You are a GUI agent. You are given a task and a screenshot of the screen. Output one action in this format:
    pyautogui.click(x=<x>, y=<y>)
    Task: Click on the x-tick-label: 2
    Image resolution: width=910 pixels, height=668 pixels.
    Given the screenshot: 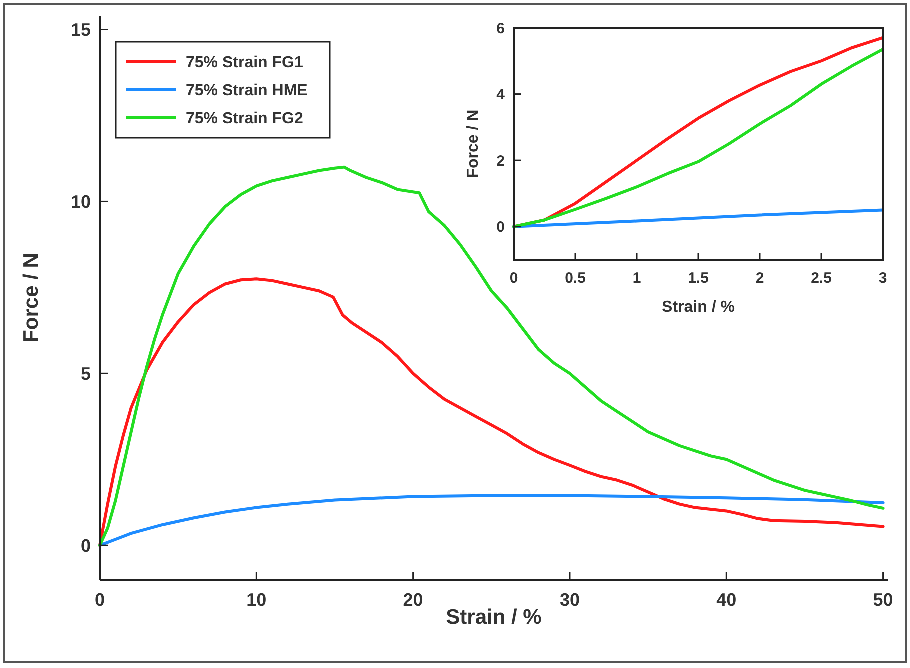 What is the action you would take?
    pyautogui.click(x=760, y=278)
    